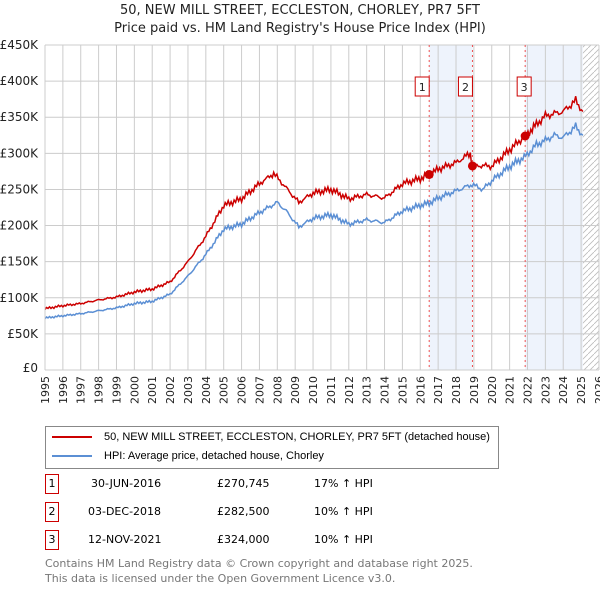  Describe the element at coordinates (170, 390) in the screenshot. I see `x-tick-label: 2002` at that location.